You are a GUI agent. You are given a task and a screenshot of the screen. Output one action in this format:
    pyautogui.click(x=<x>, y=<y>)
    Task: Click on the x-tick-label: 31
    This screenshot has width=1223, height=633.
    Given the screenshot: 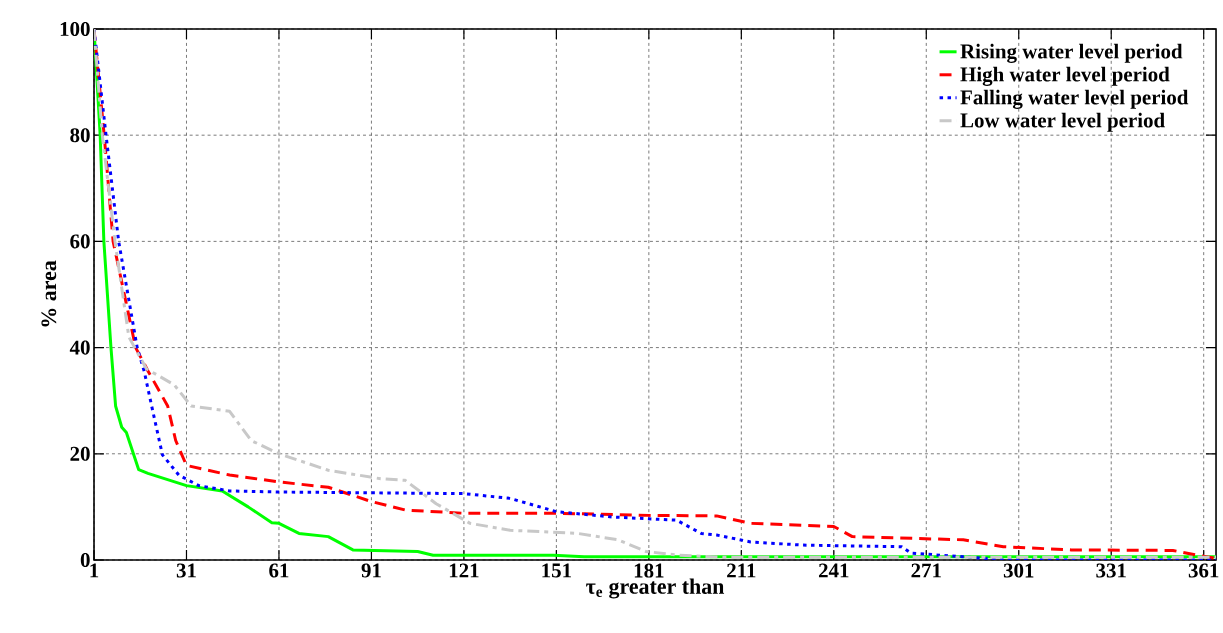 What is the action you would take?
    pyautogui.click(x=186, y=570)
    